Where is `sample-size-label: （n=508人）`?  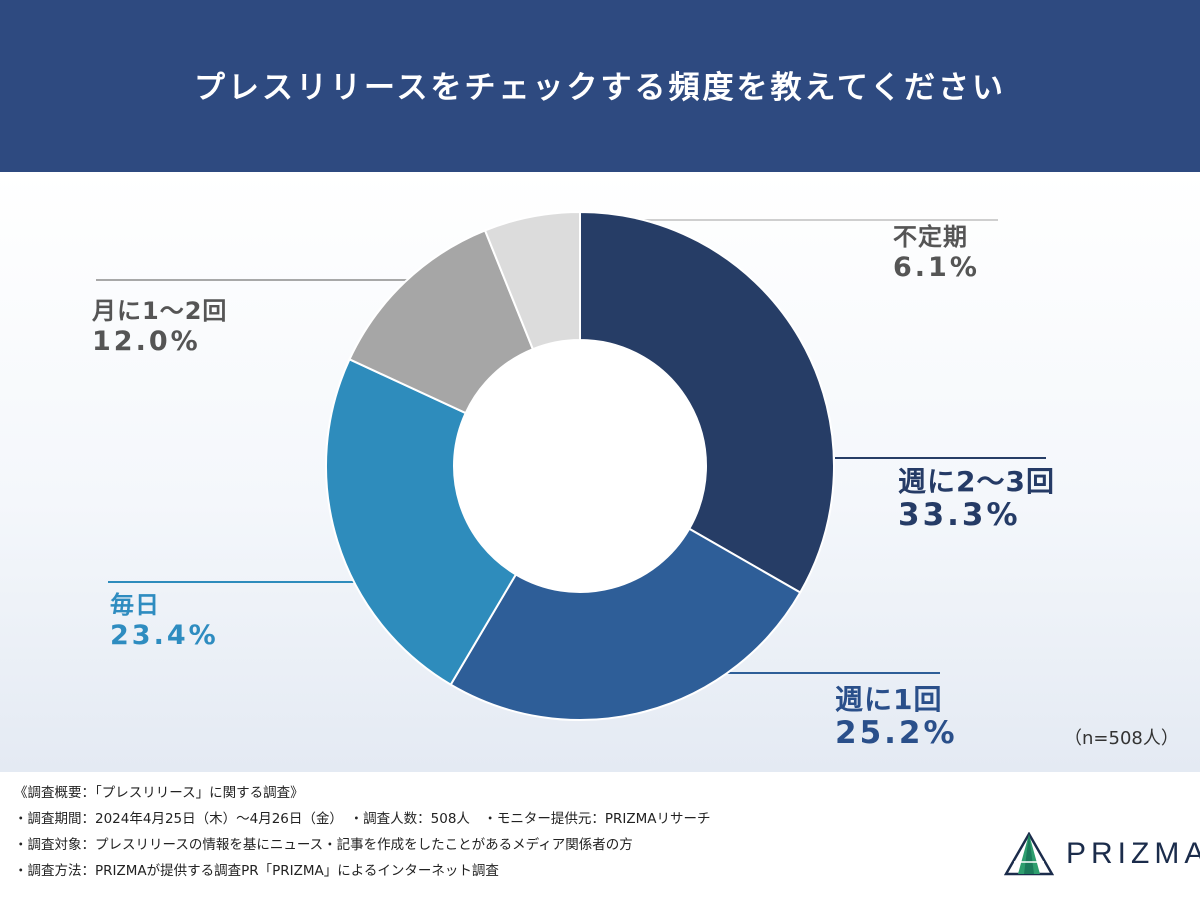
sample-size-label: （n=508人） is located at coordinates (1121, 738).